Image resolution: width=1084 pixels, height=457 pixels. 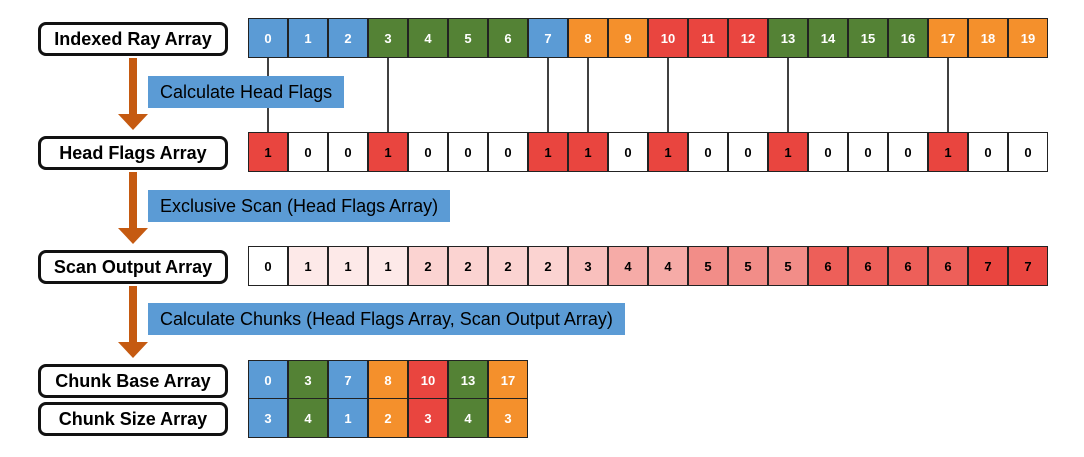 I want to click on indexed-ray-cell: 15, so click(x=868, y=38).